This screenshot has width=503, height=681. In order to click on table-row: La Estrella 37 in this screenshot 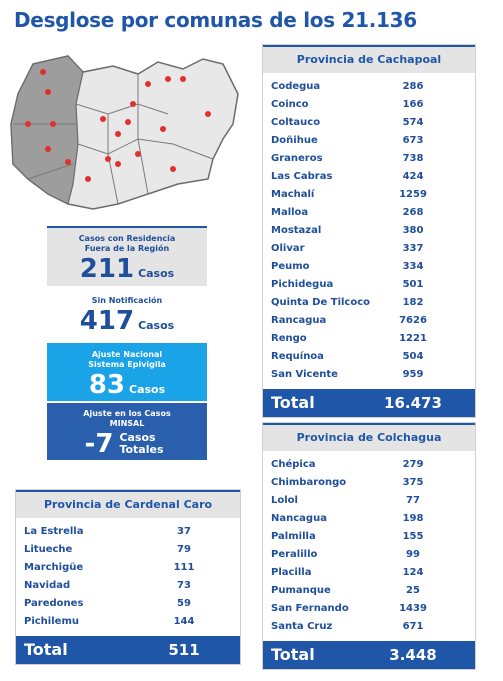, I will do `click(128, 532)`.